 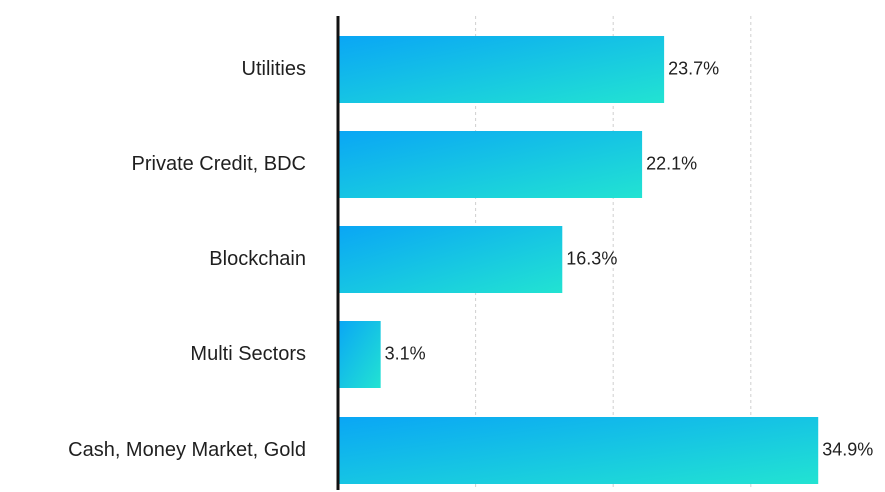 What do you see at coordinates (847, 449) in the screenshot?
I see `value-label-4: 34.9%` at bounding box center [847, 449].